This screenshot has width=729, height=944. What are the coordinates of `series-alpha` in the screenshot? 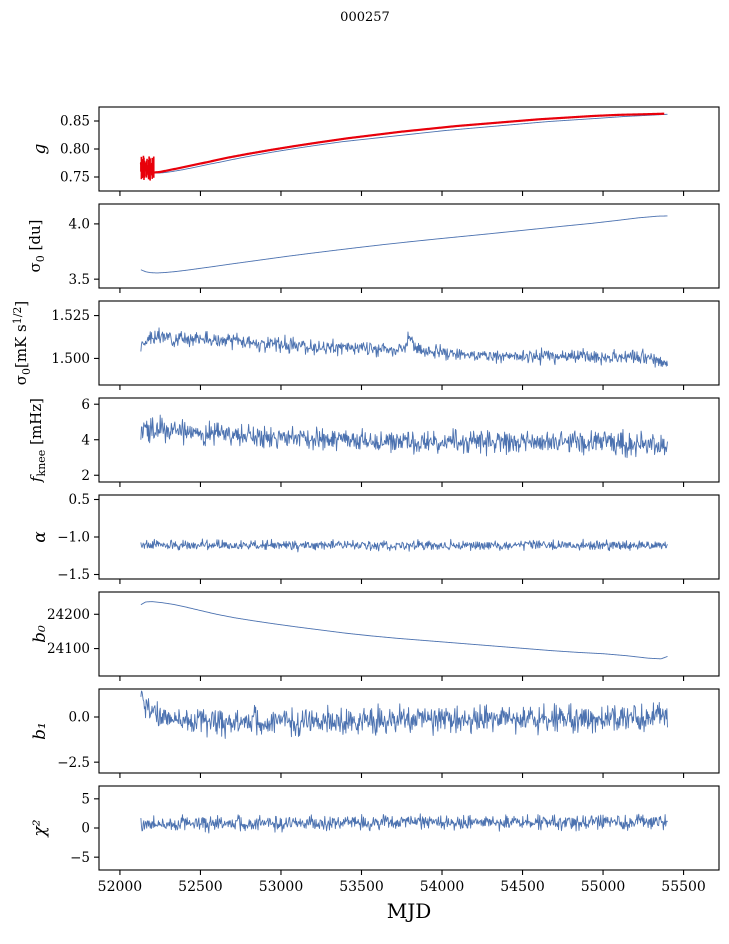 It's located at (404, 545).